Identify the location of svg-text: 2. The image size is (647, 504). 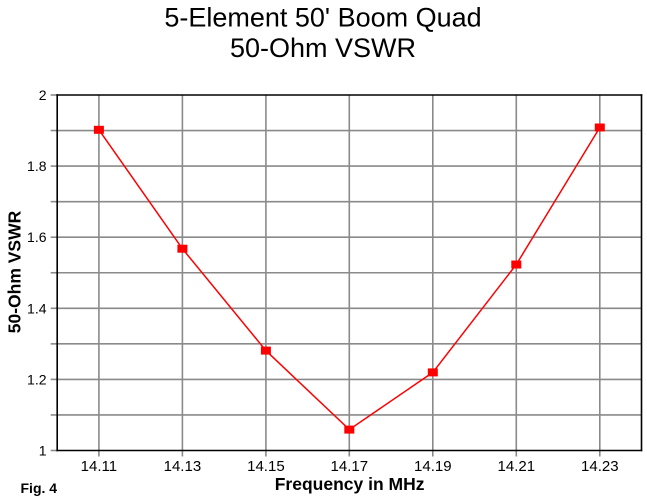
(43, 95).